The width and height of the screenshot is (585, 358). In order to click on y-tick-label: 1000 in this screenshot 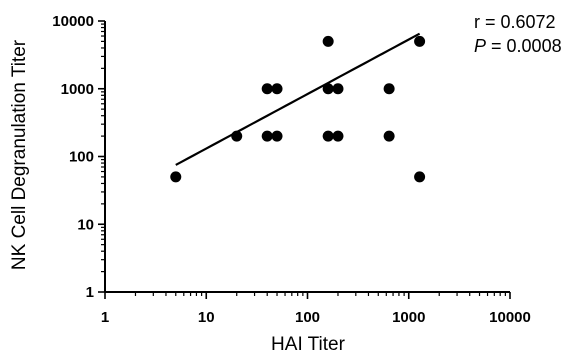, I will do `click(77, 89)`.